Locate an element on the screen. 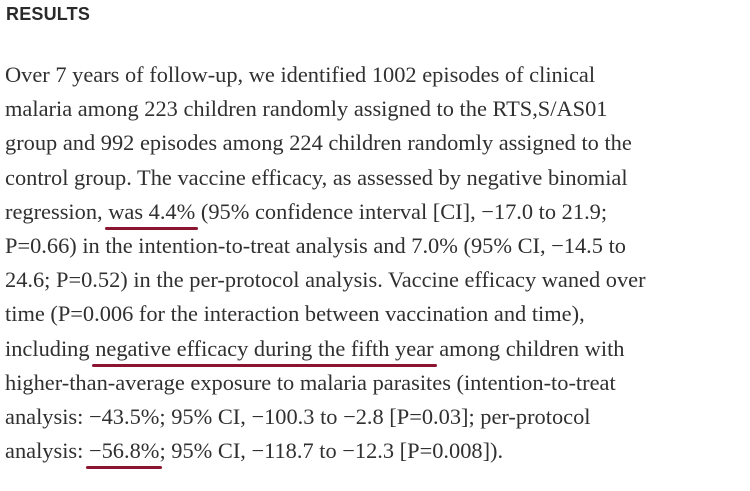  line-text: among children with is located at coordinates (529, 348).